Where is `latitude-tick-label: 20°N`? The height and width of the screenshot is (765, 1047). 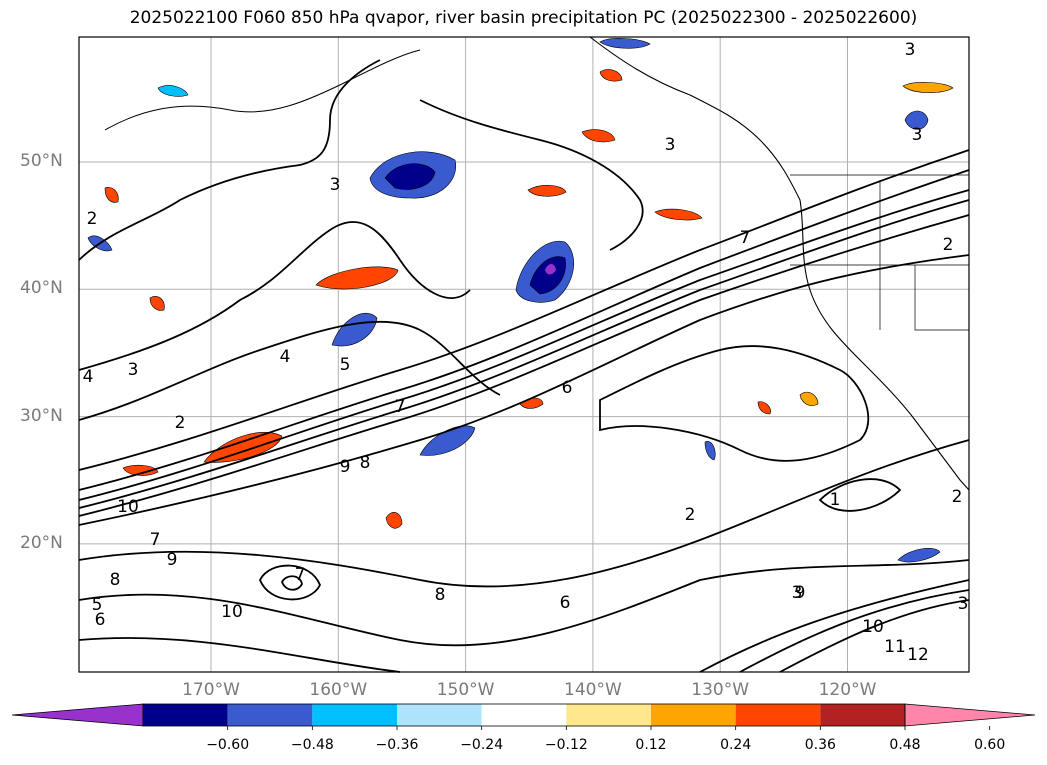
latitude-tick-label: 20°N is located at coordinates (41, 542).